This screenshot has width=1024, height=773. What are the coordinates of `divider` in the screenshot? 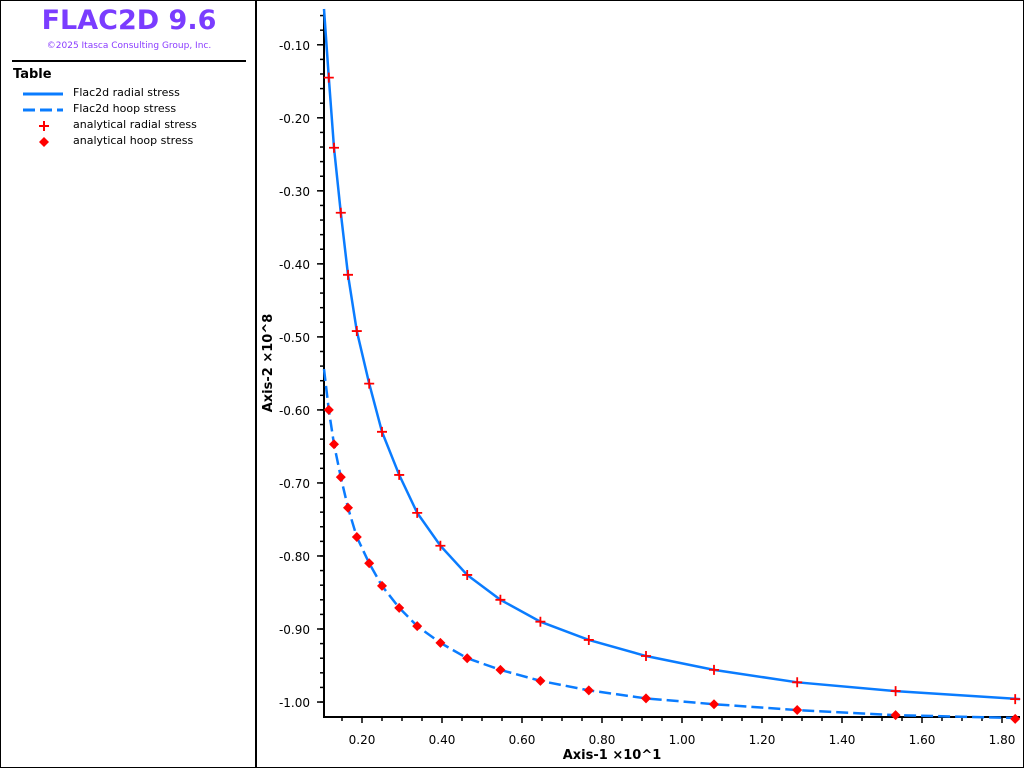 It's located at (129, 61).